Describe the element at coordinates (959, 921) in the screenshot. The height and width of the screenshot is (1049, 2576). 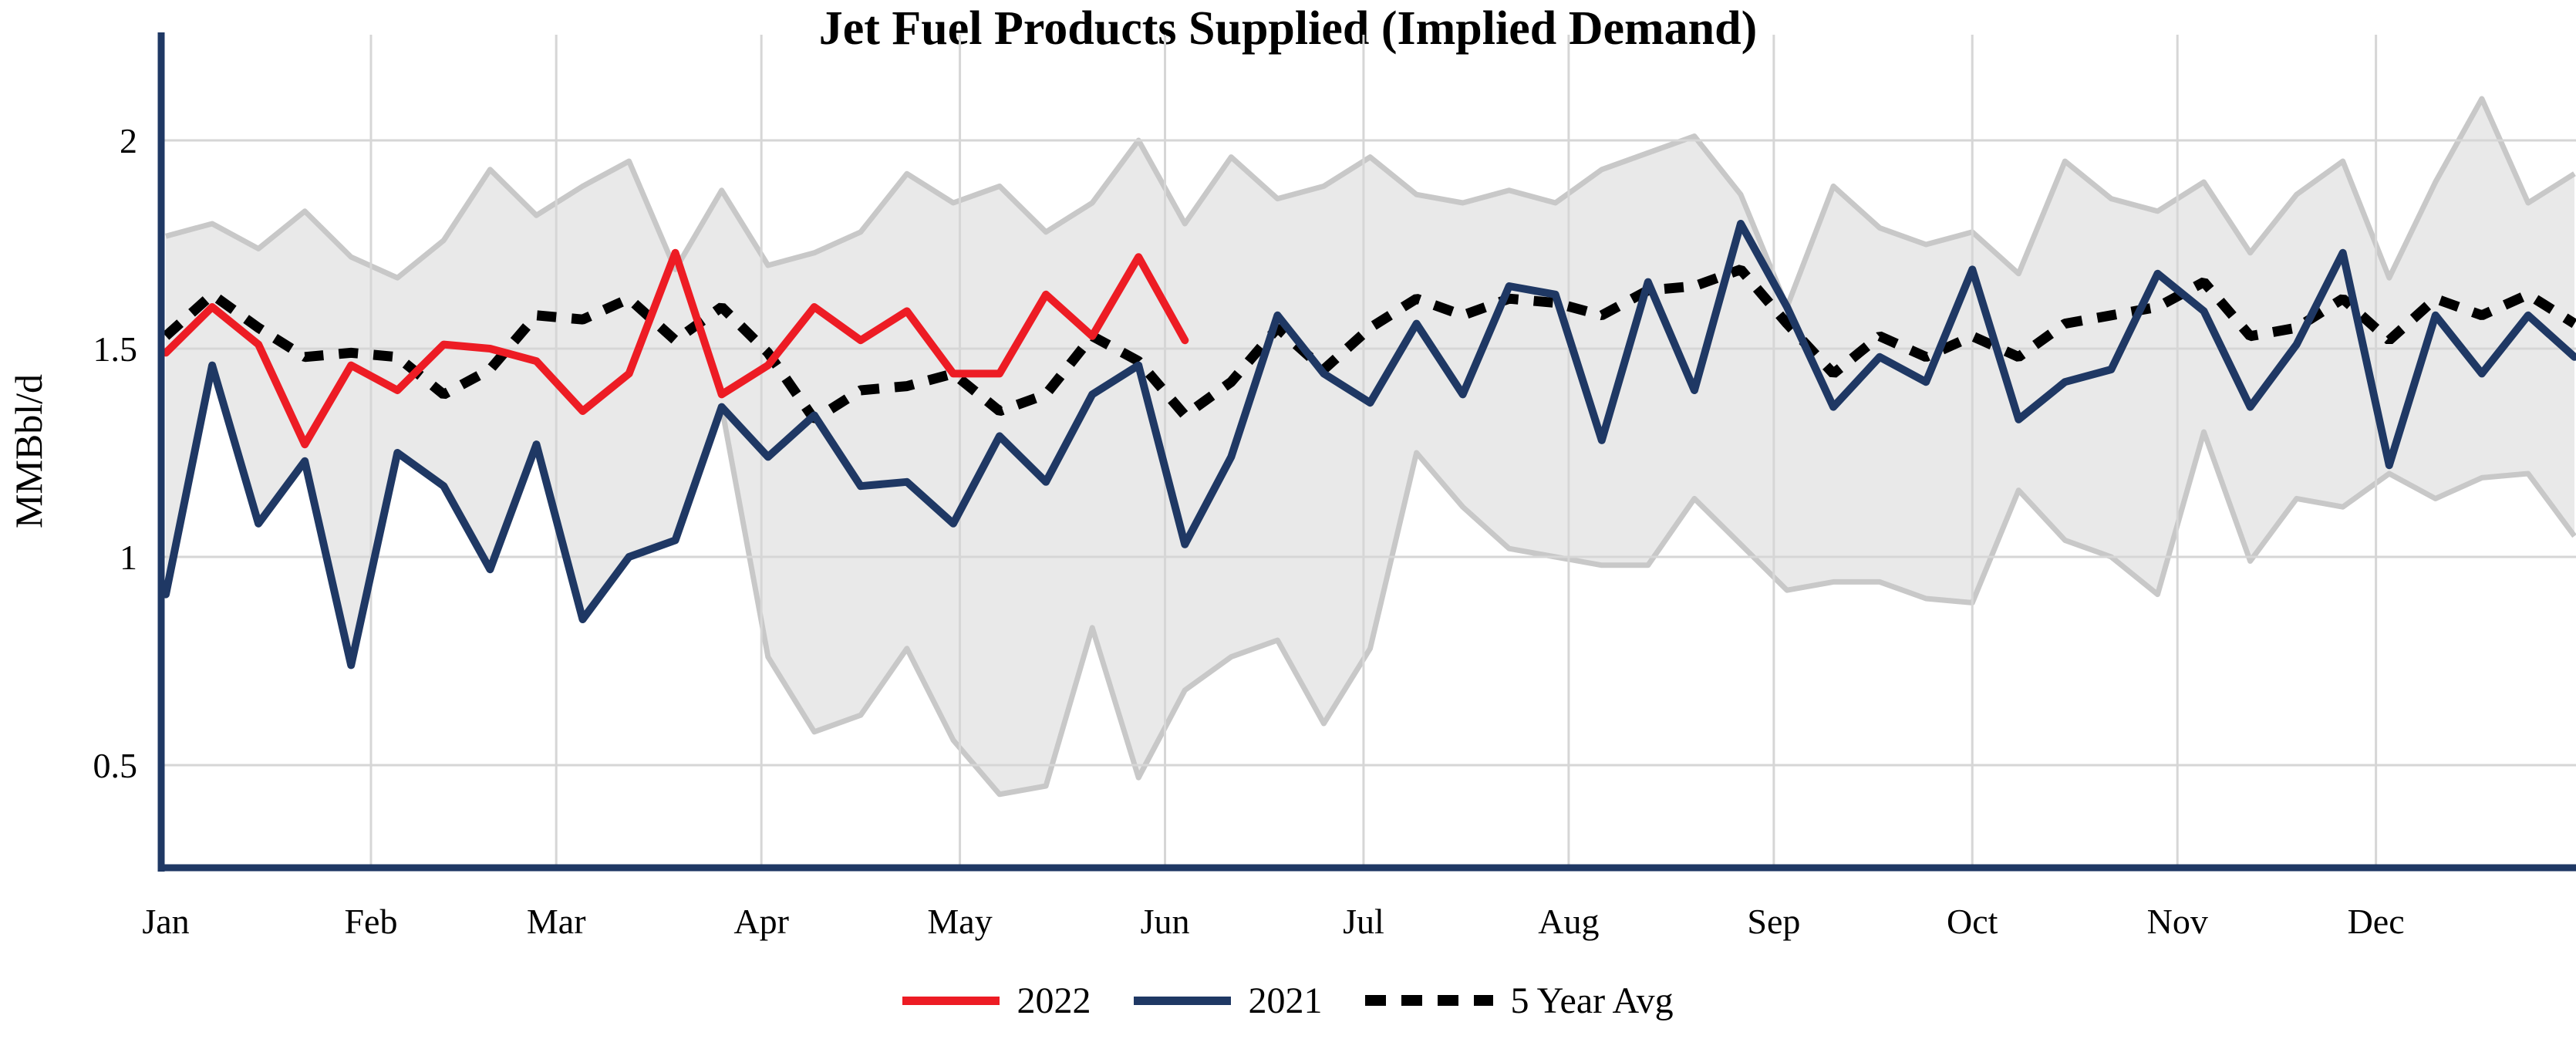
I see `x-tick-label: May` at that location.